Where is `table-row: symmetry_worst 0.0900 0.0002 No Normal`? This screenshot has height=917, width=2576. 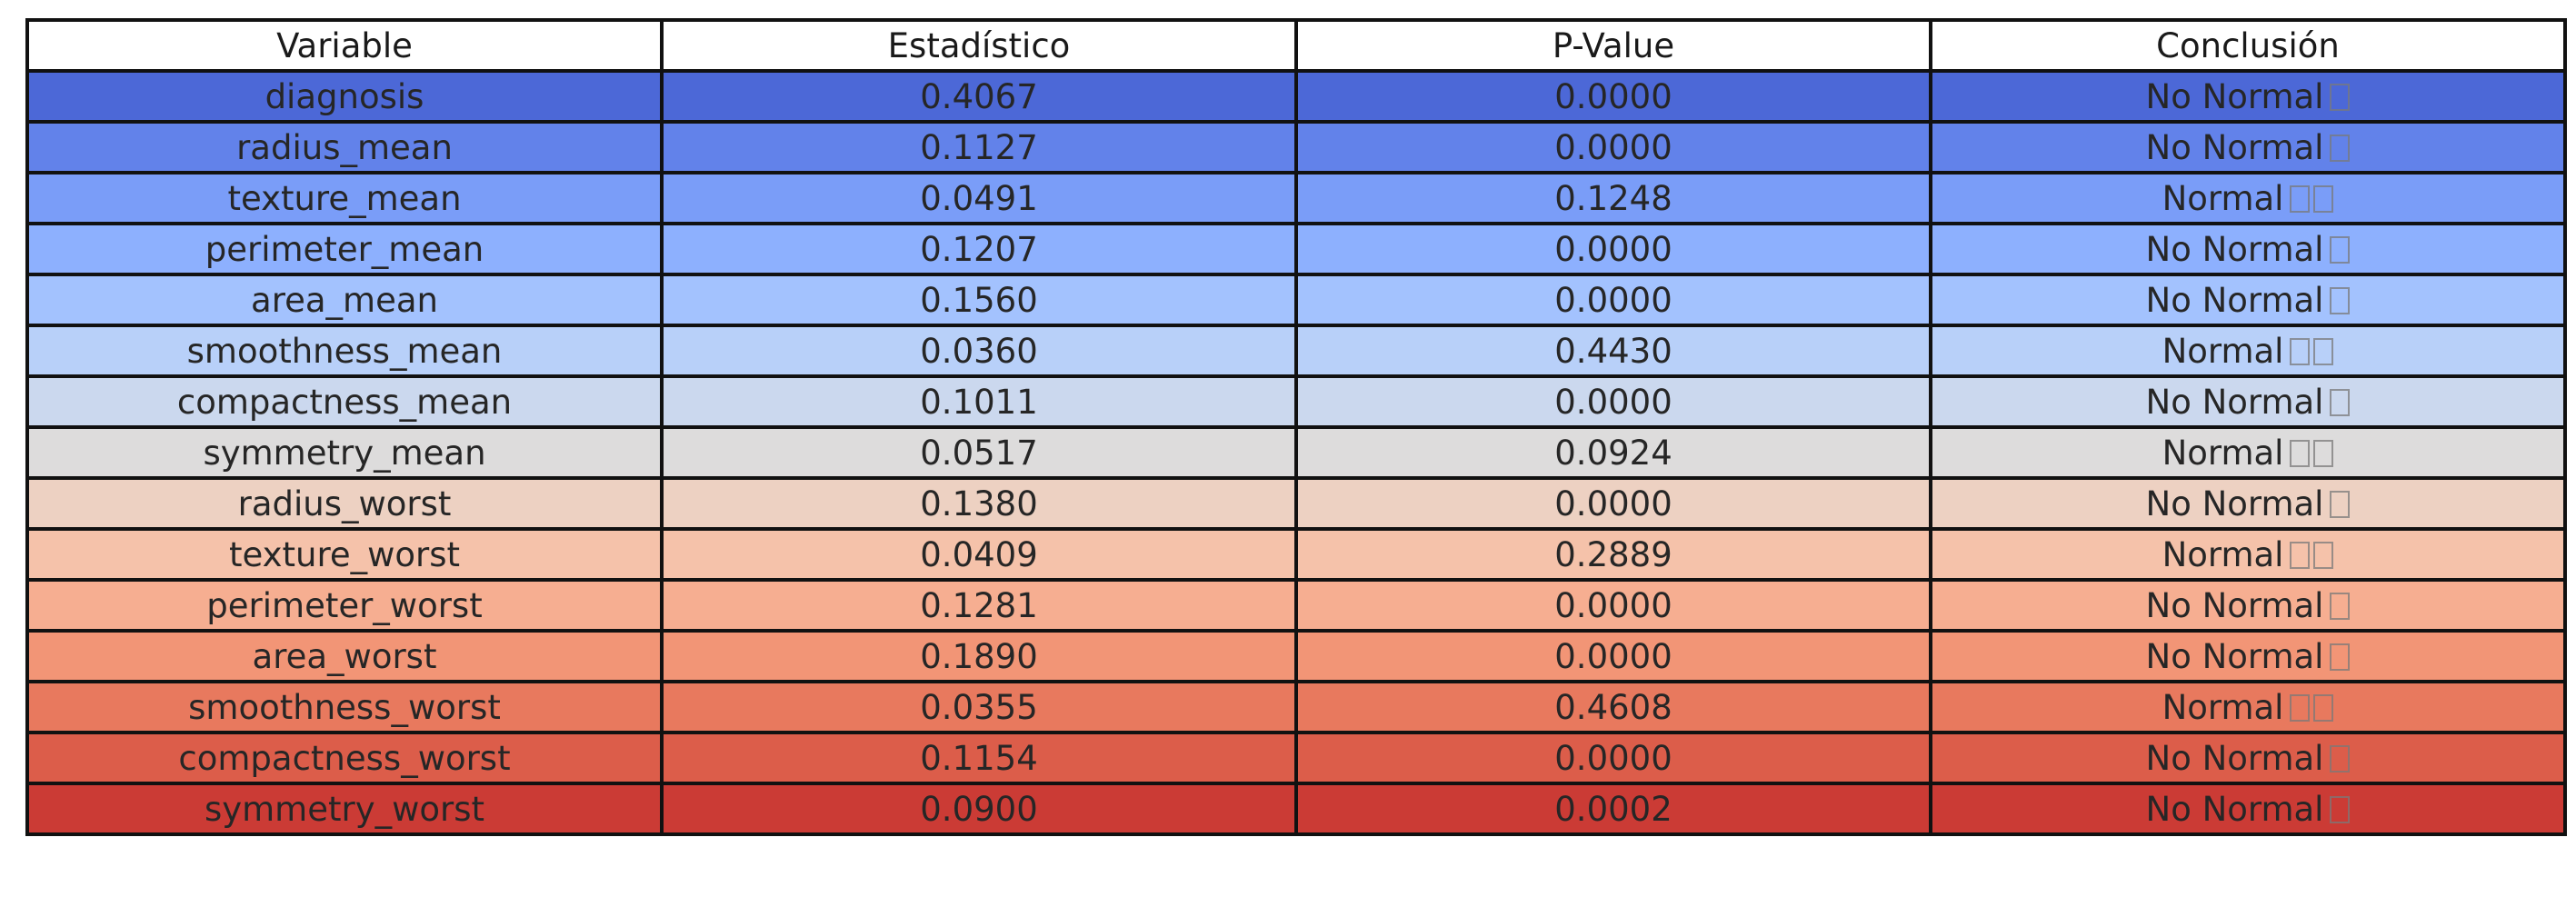 table-row: symmetry_worst 0.0900 0.0002 No Normal is located at coordinates (1296, 809).